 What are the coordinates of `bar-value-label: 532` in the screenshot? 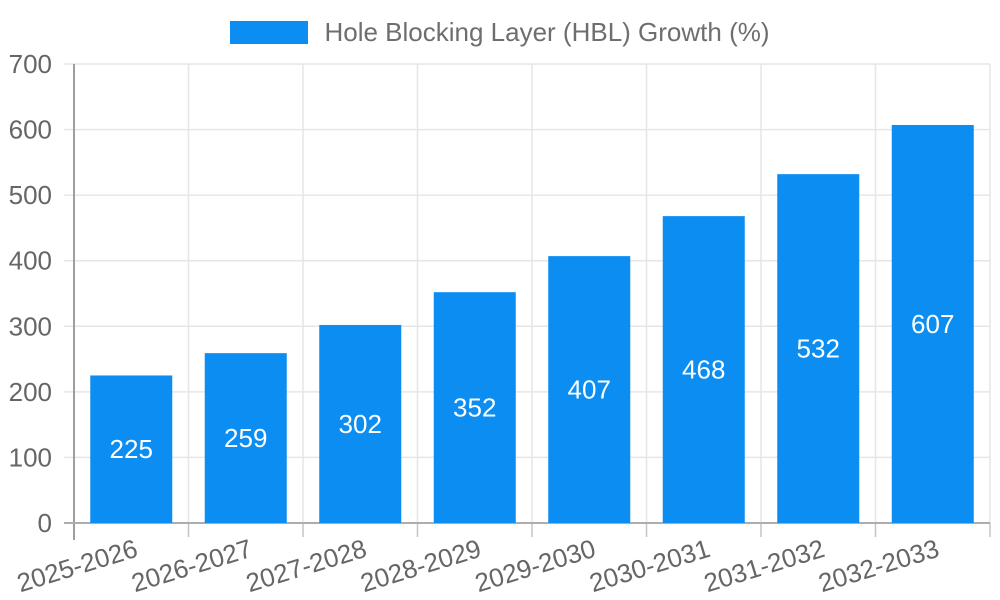 It's located at (818, 349).